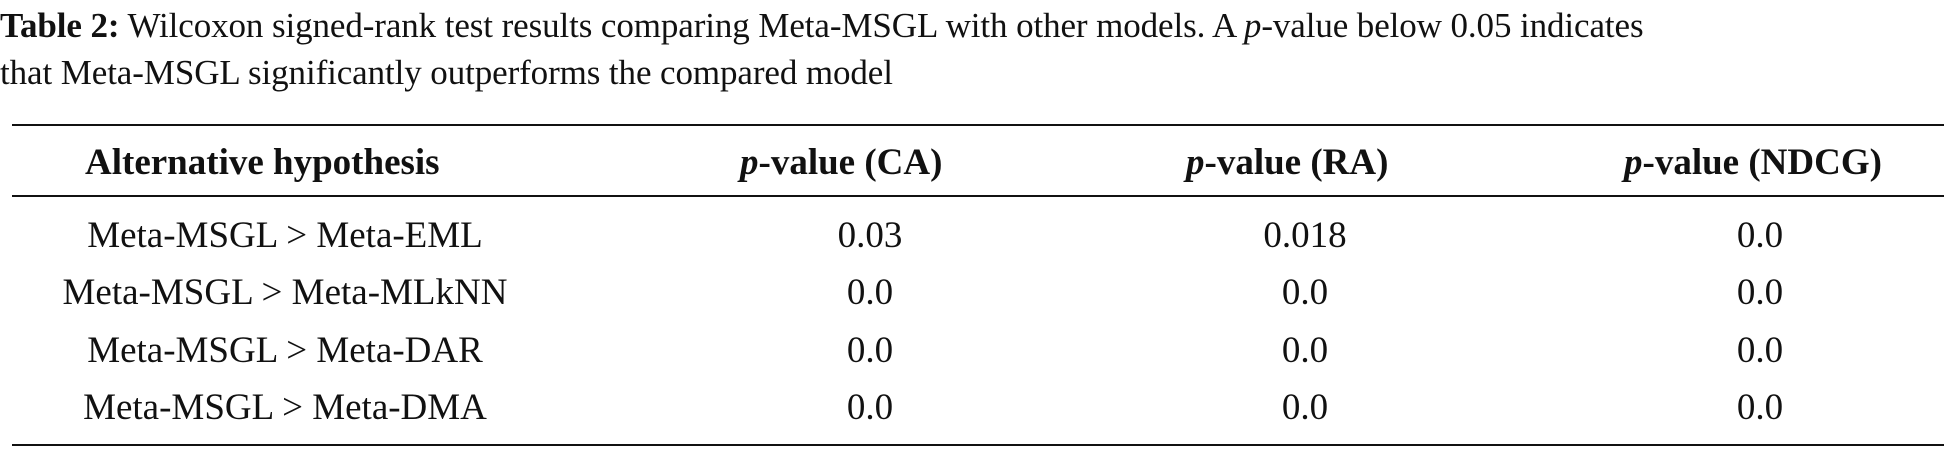 The height and width of the screenshot is (451, 1956). Describe the element at coordinates (1195, 162) in the screenshot. I see `header-ra-p: p` at that location.